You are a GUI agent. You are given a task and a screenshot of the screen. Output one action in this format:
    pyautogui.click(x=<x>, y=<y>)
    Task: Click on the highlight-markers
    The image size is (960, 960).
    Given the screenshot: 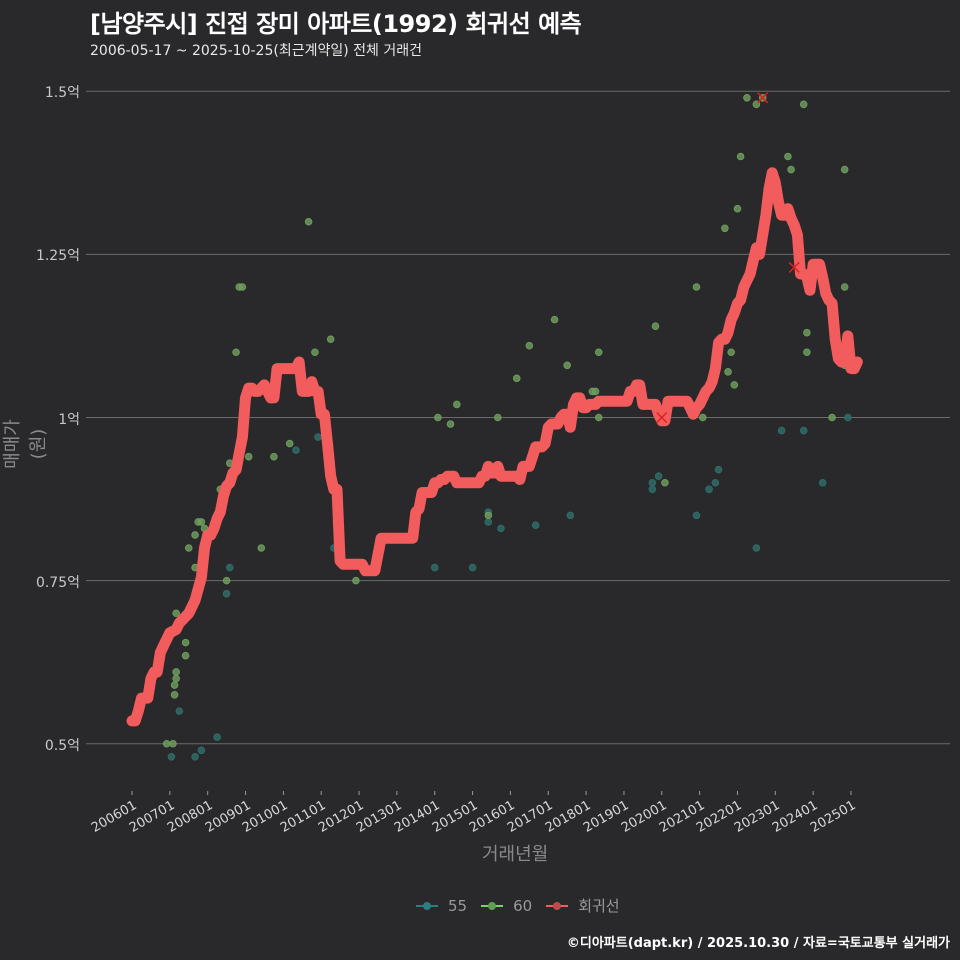 What is the action you would take?
    pyautogui.click(x=728, y=258)
    